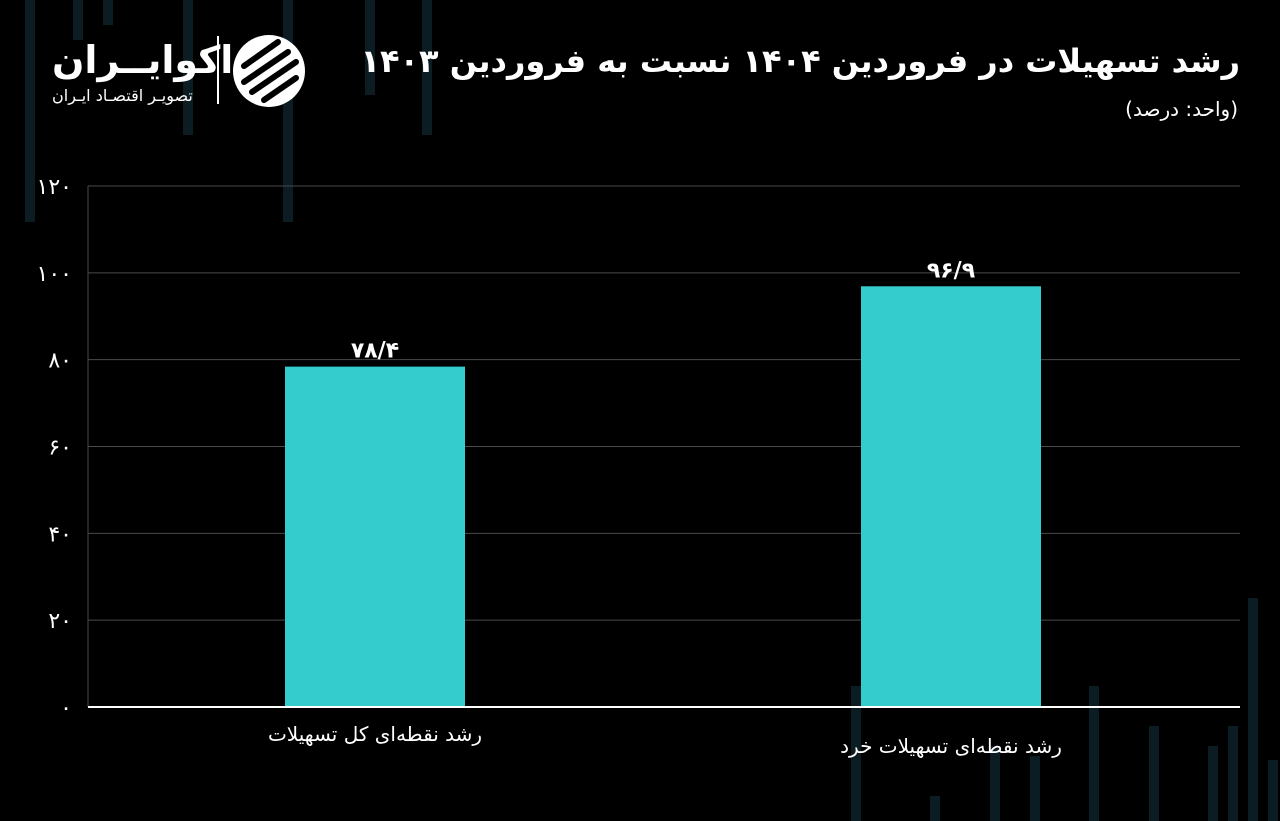  I want to click on chart-subtitle: (واحد: درصد), so click(1181, 109).